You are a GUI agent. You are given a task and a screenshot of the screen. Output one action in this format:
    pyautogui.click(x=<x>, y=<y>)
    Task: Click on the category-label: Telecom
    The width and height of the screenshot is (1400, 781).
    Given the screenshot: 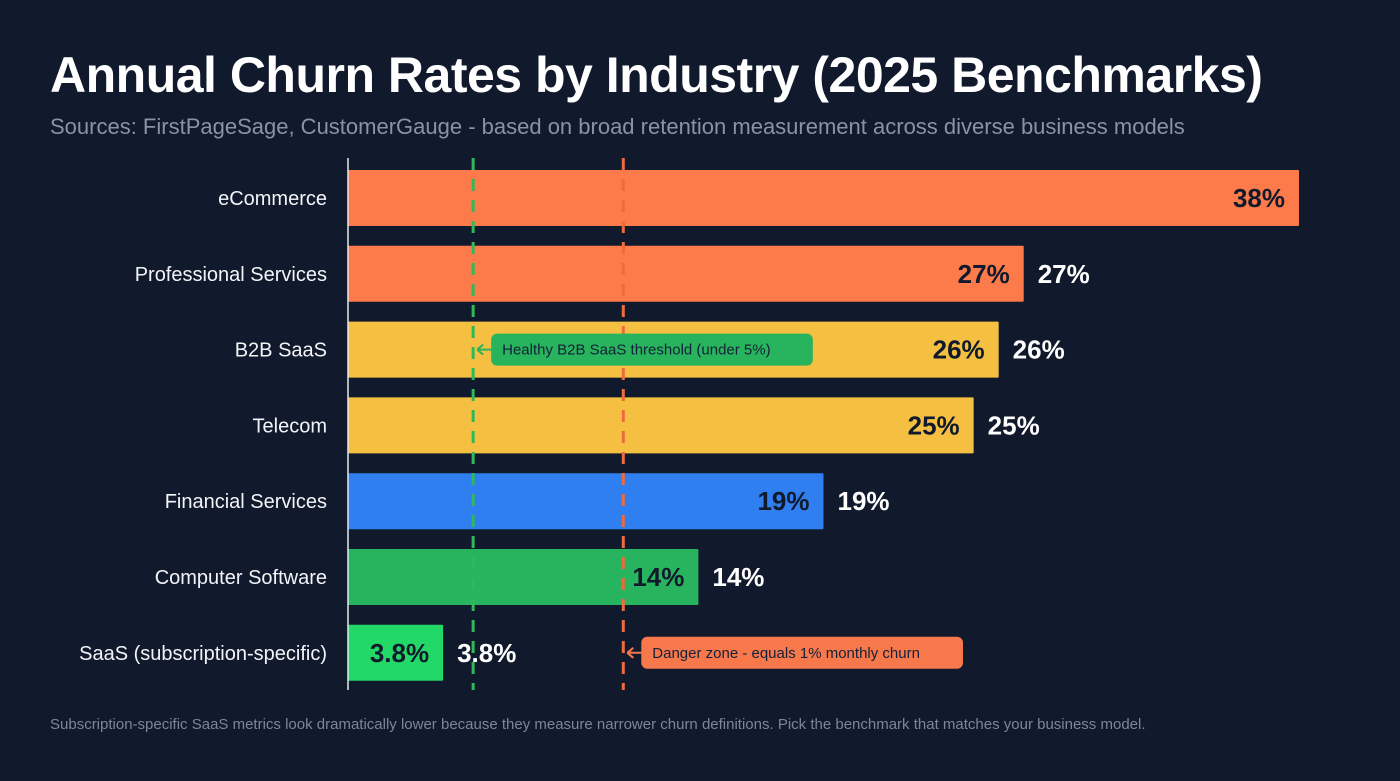 What is the action you would take?
    pyautogui.click(x=290, y=426)
    